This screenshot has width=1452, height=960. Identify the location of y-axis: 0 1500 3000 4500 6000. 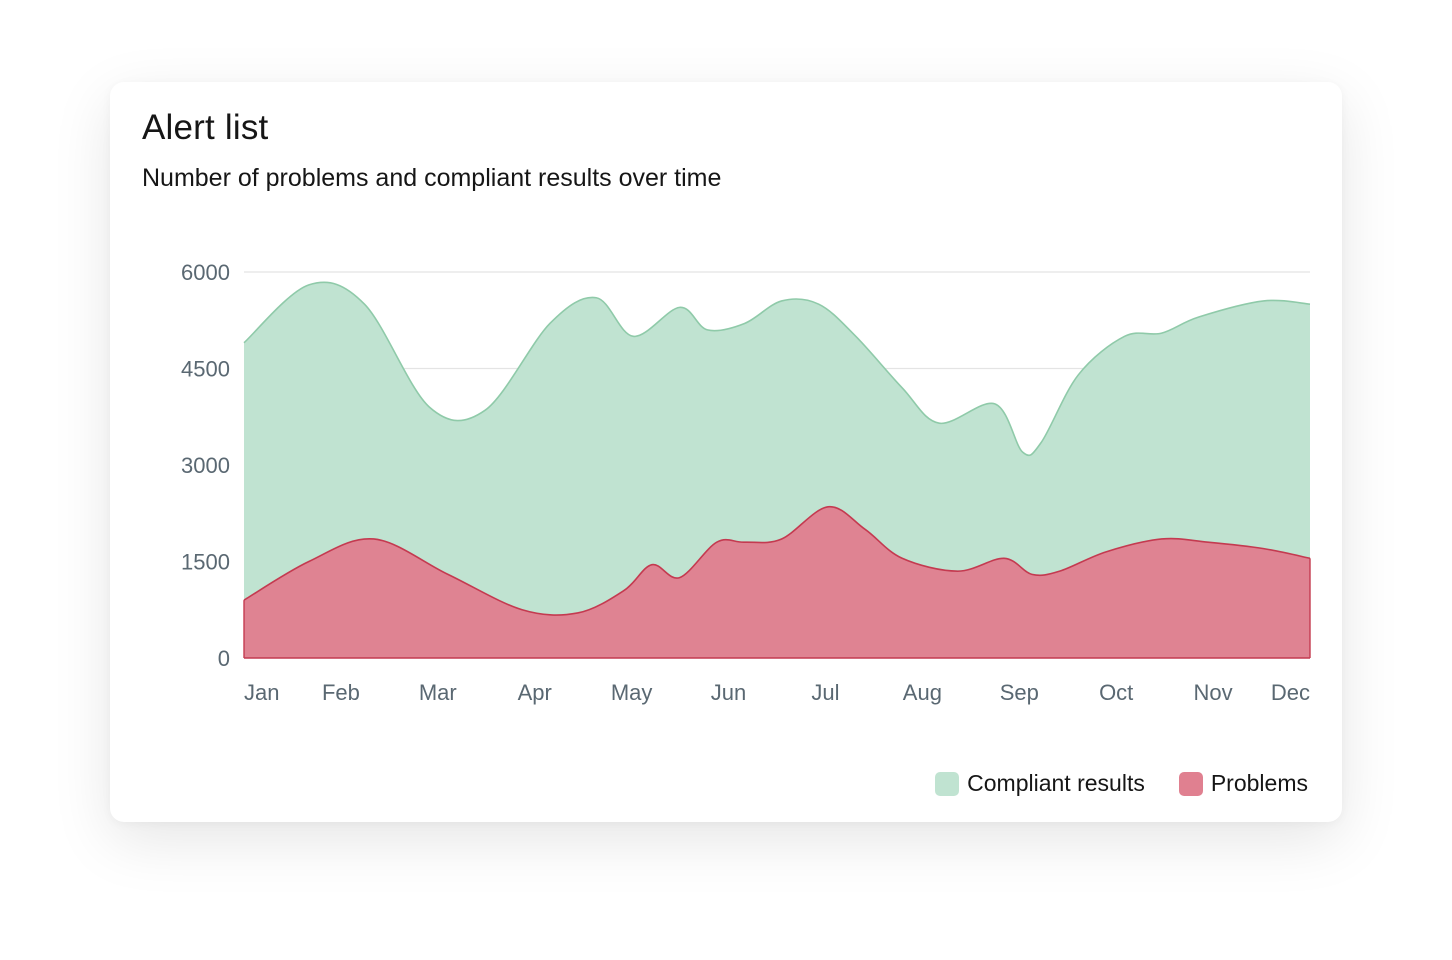
(205, 465).